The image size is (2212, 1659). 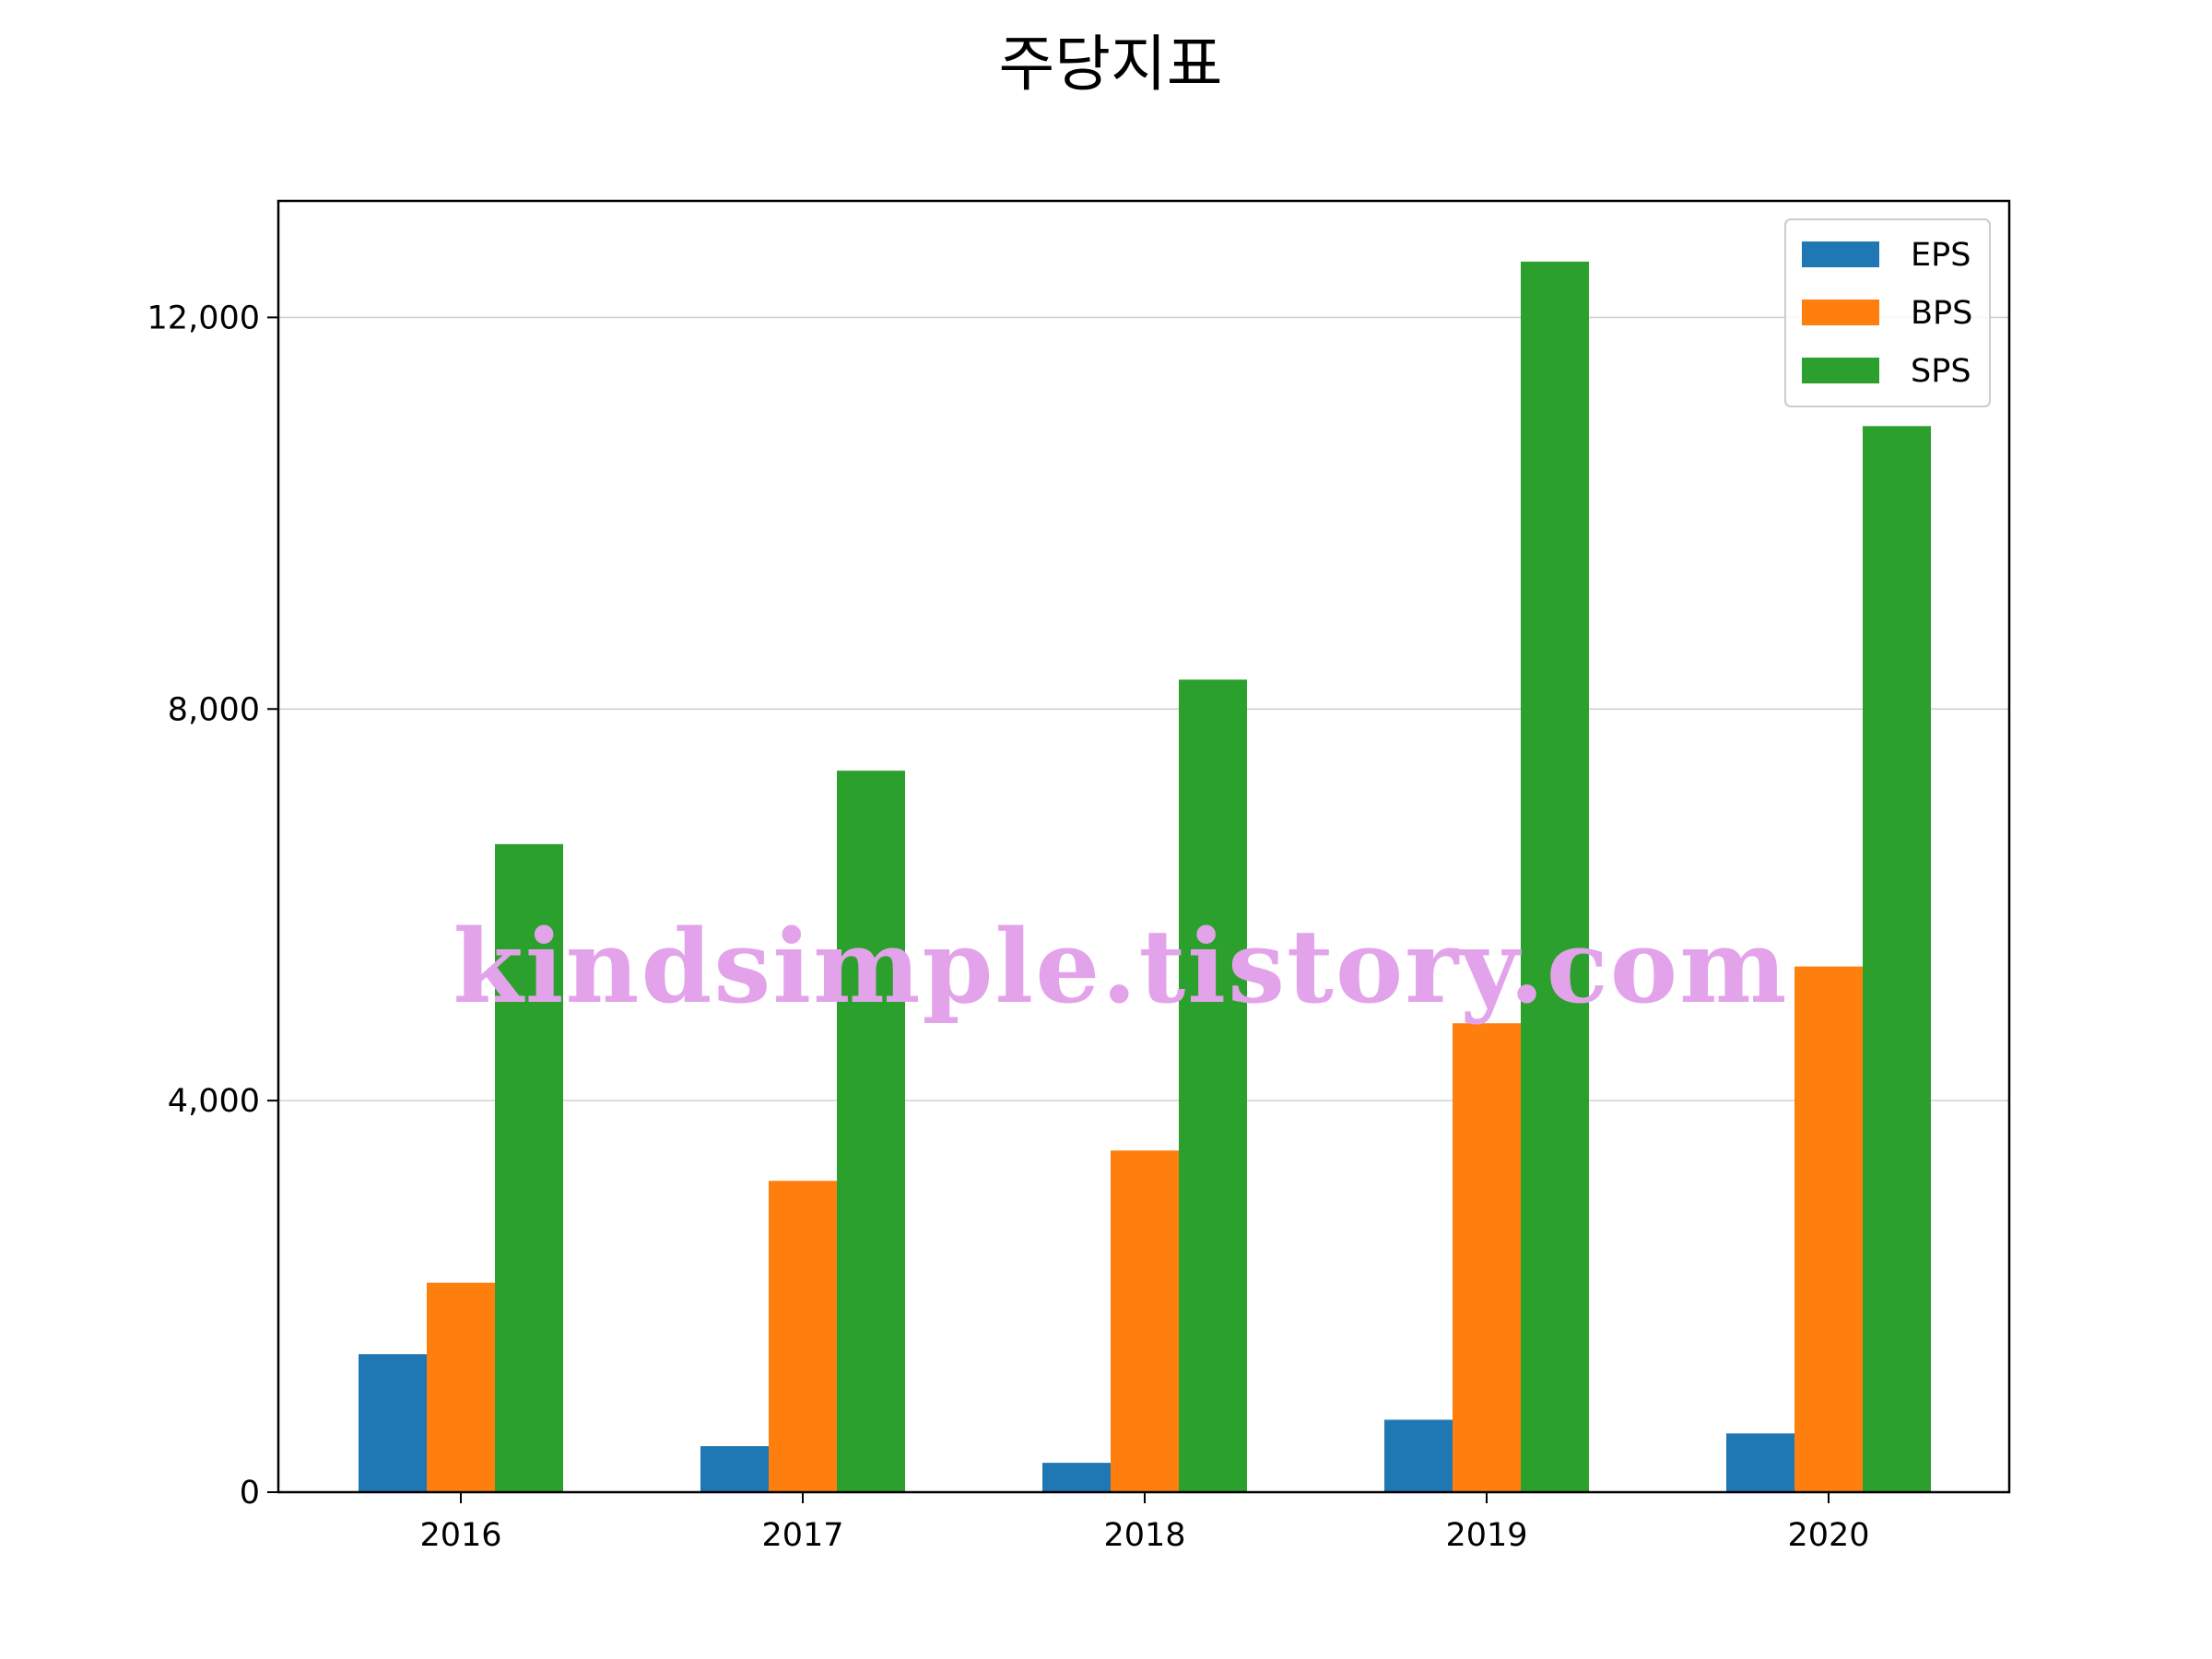 I want to click on bar-bps-2017, so click(x=803, y=1336).